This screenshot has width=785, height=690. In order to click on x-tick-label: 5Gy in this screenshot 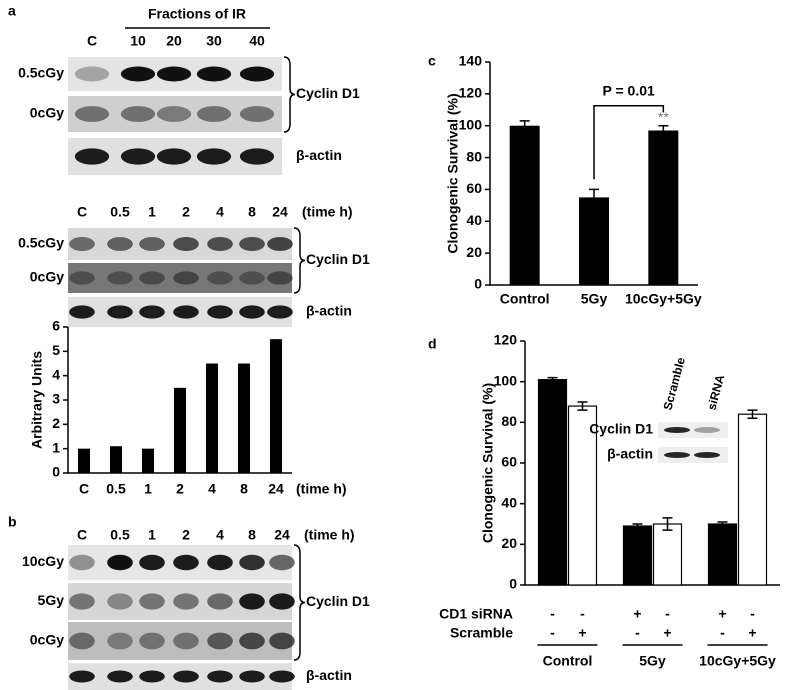, I will do `click(594, 299)`.